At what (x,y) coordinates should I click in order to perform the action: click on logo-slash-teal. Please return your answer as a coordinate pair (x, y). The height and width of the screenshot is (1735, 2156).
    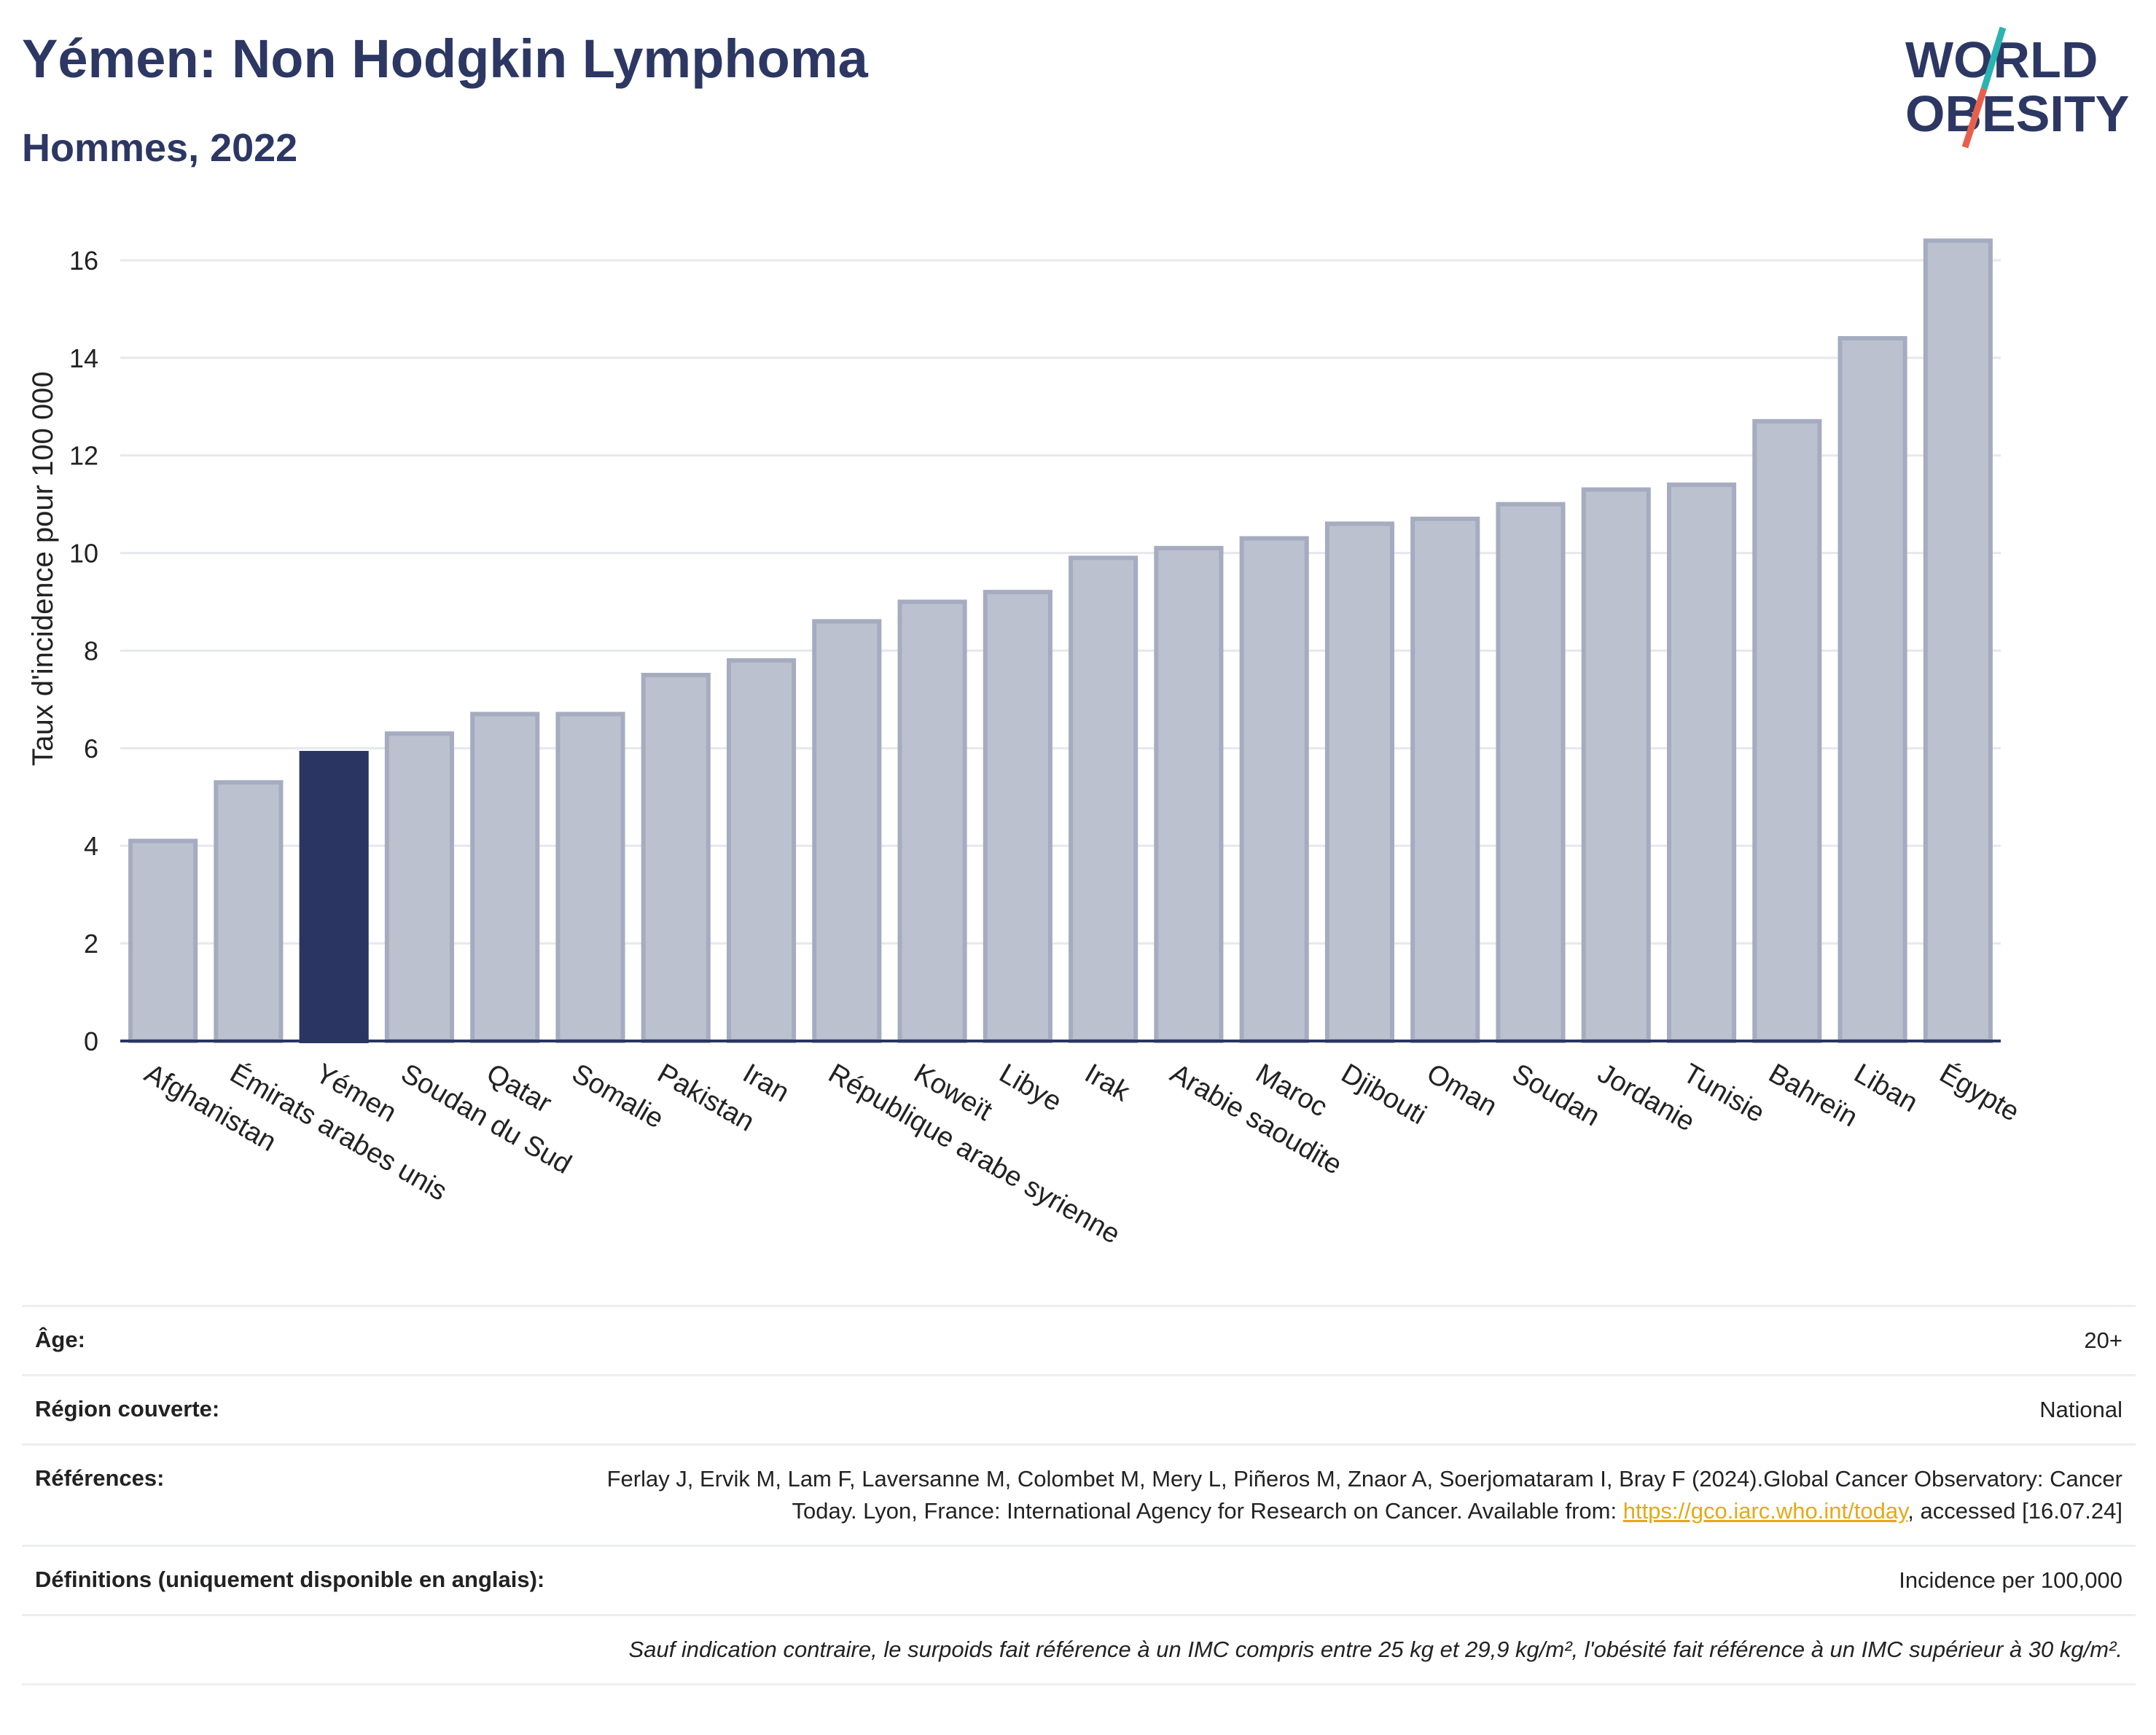
    Looking at the image, I should click on (1994, 58).